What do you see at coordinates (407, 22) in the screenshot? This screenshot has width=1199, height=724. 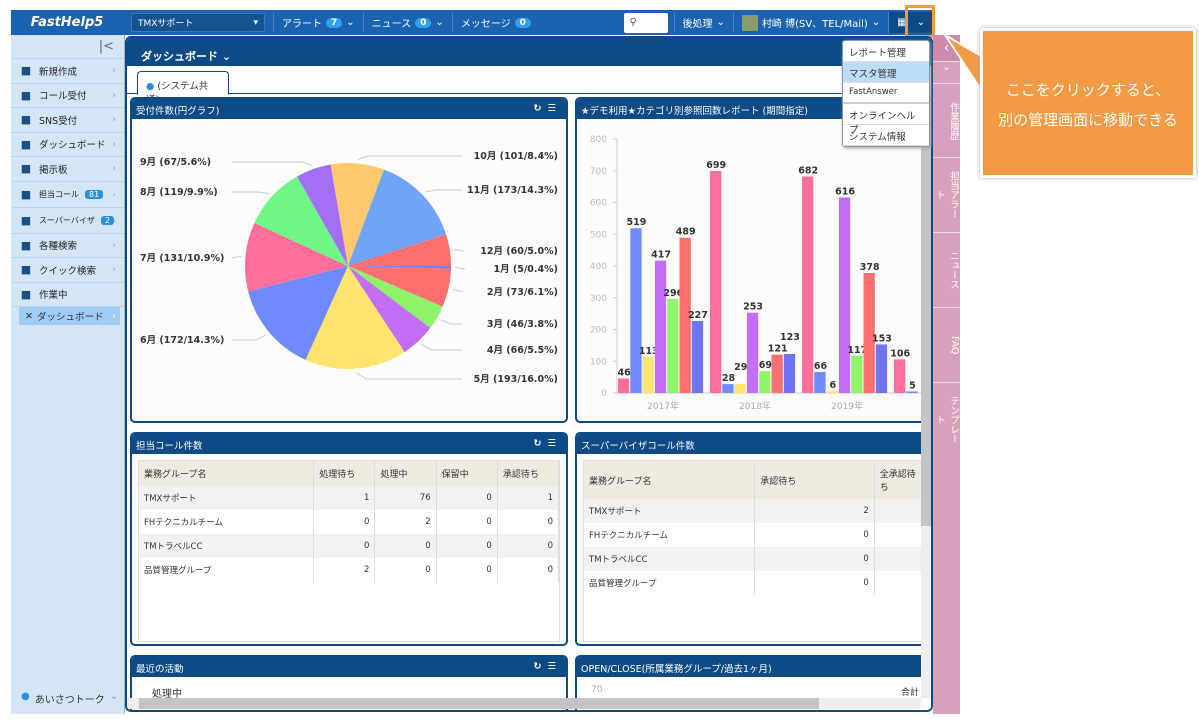 I see `news-menu: ニュース 0 ⌄` at bounding box center [407, 22].